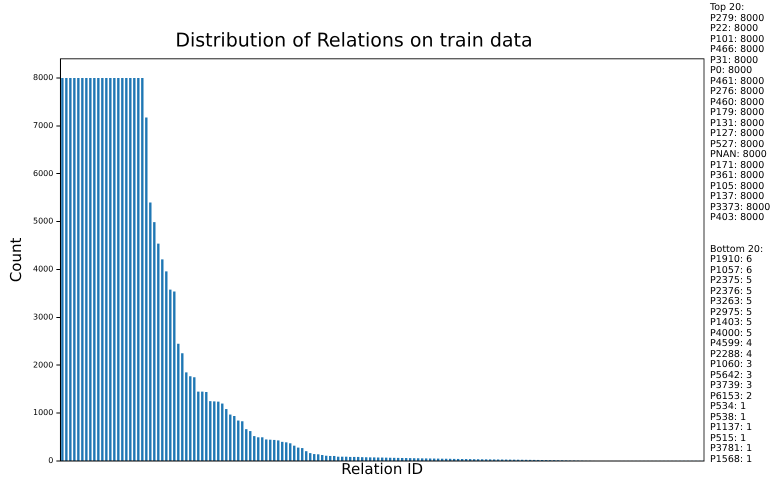  Describe the element at coordinates (15, 260) in the screenshot. I see `y-axis-title: Count` at that location.